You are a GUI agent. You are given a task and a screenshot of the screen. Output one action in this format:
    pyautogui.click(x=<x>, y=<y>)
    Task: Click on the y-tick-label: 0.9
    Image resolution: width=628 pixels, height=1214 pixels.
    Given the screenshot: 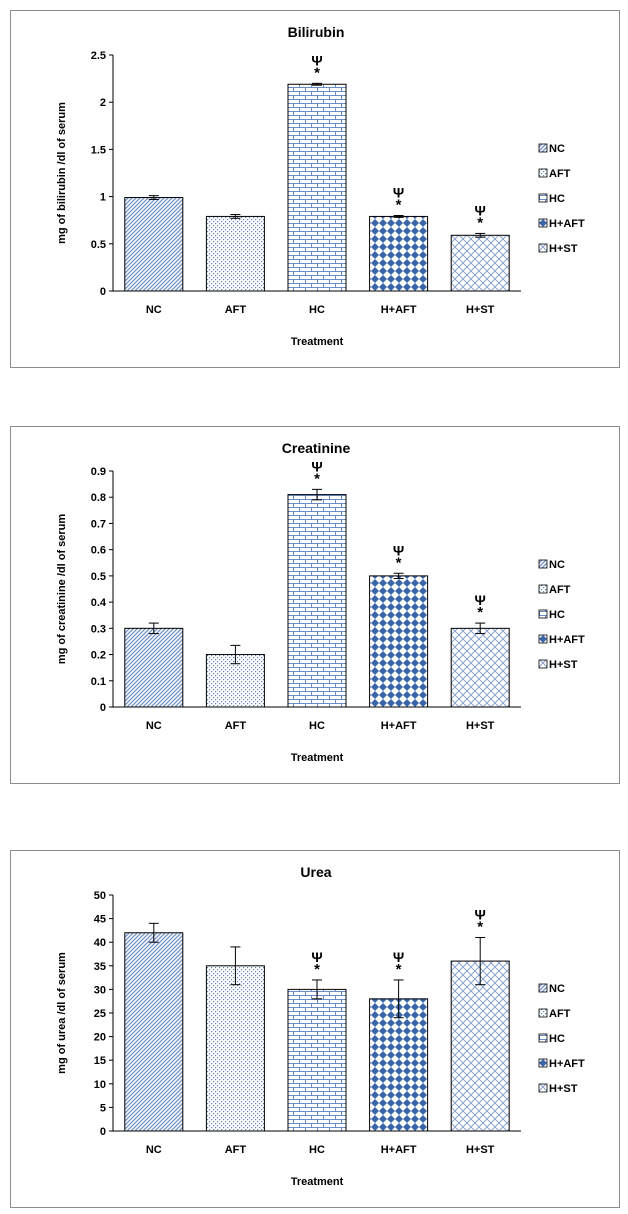 What is the action you would take?
    pyautogui.click(x=98, y=472)
    